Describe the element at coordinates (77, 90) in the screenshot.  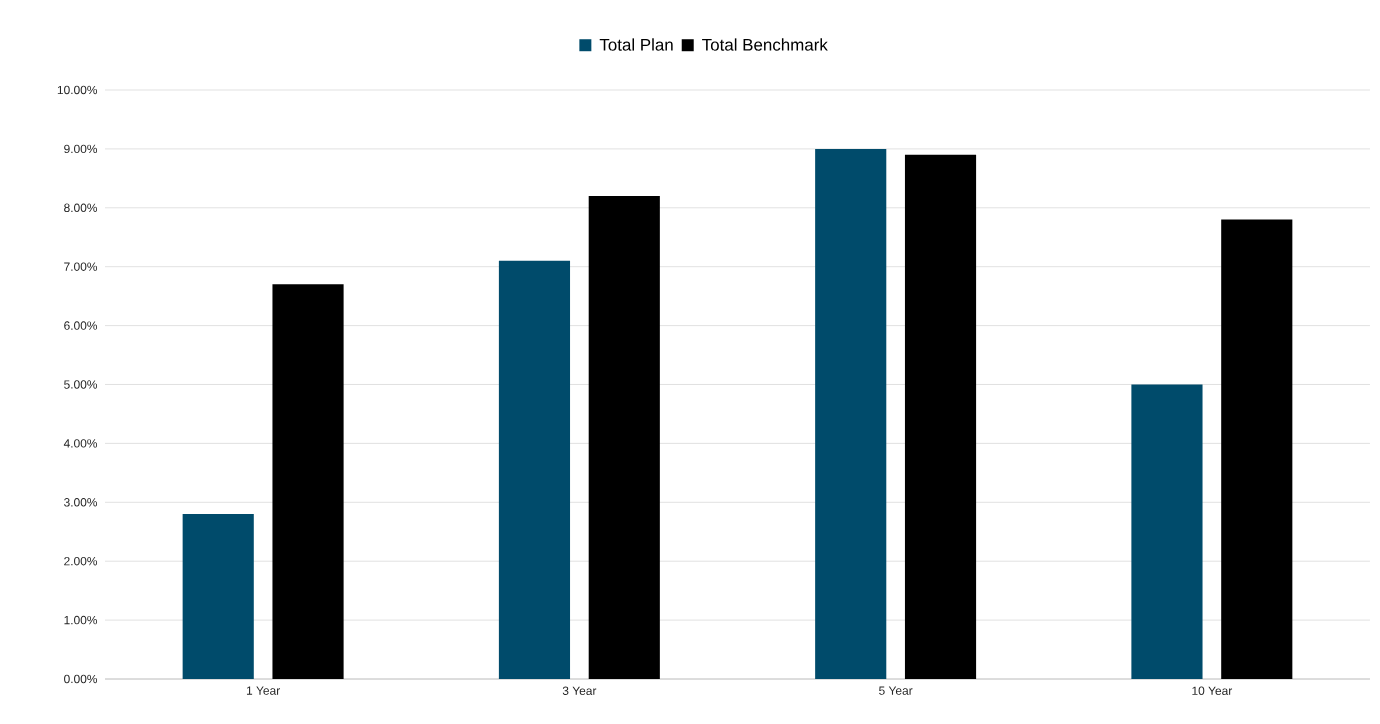
I see `y-tick-label: 10.00%` at that location.